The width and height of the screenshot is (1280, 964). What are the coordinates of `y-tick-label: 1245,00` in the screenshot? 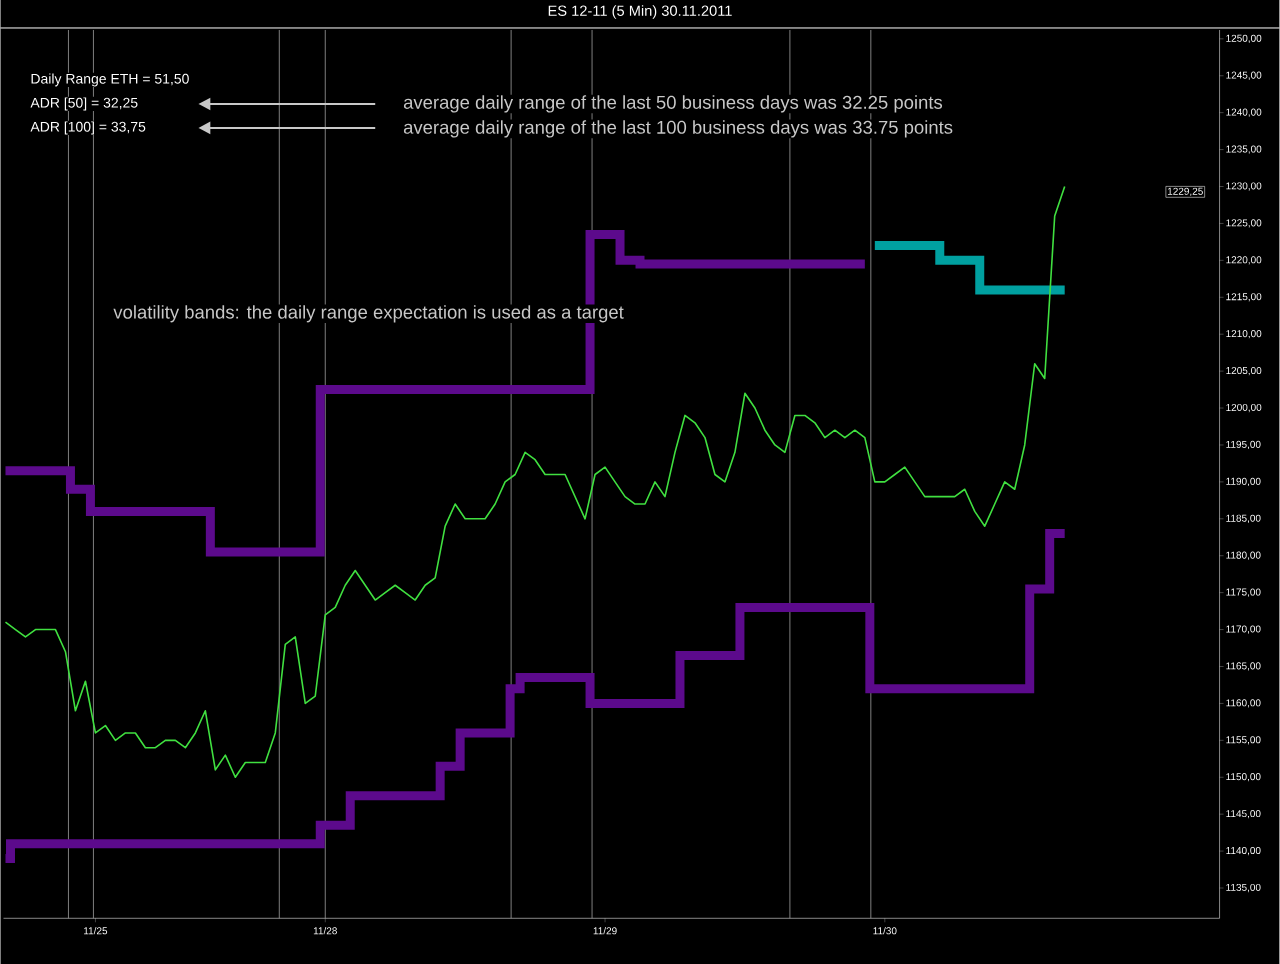 It's located at (1244, 75).